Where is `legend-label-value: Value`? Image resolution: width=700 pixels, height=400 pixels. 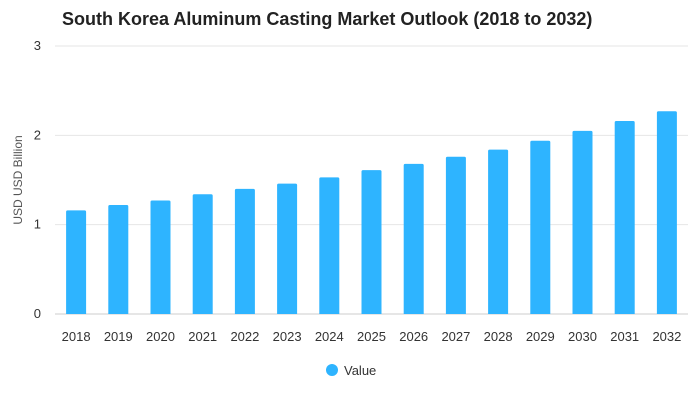 legend-label-value: Value is located at coordinates (360, 370).